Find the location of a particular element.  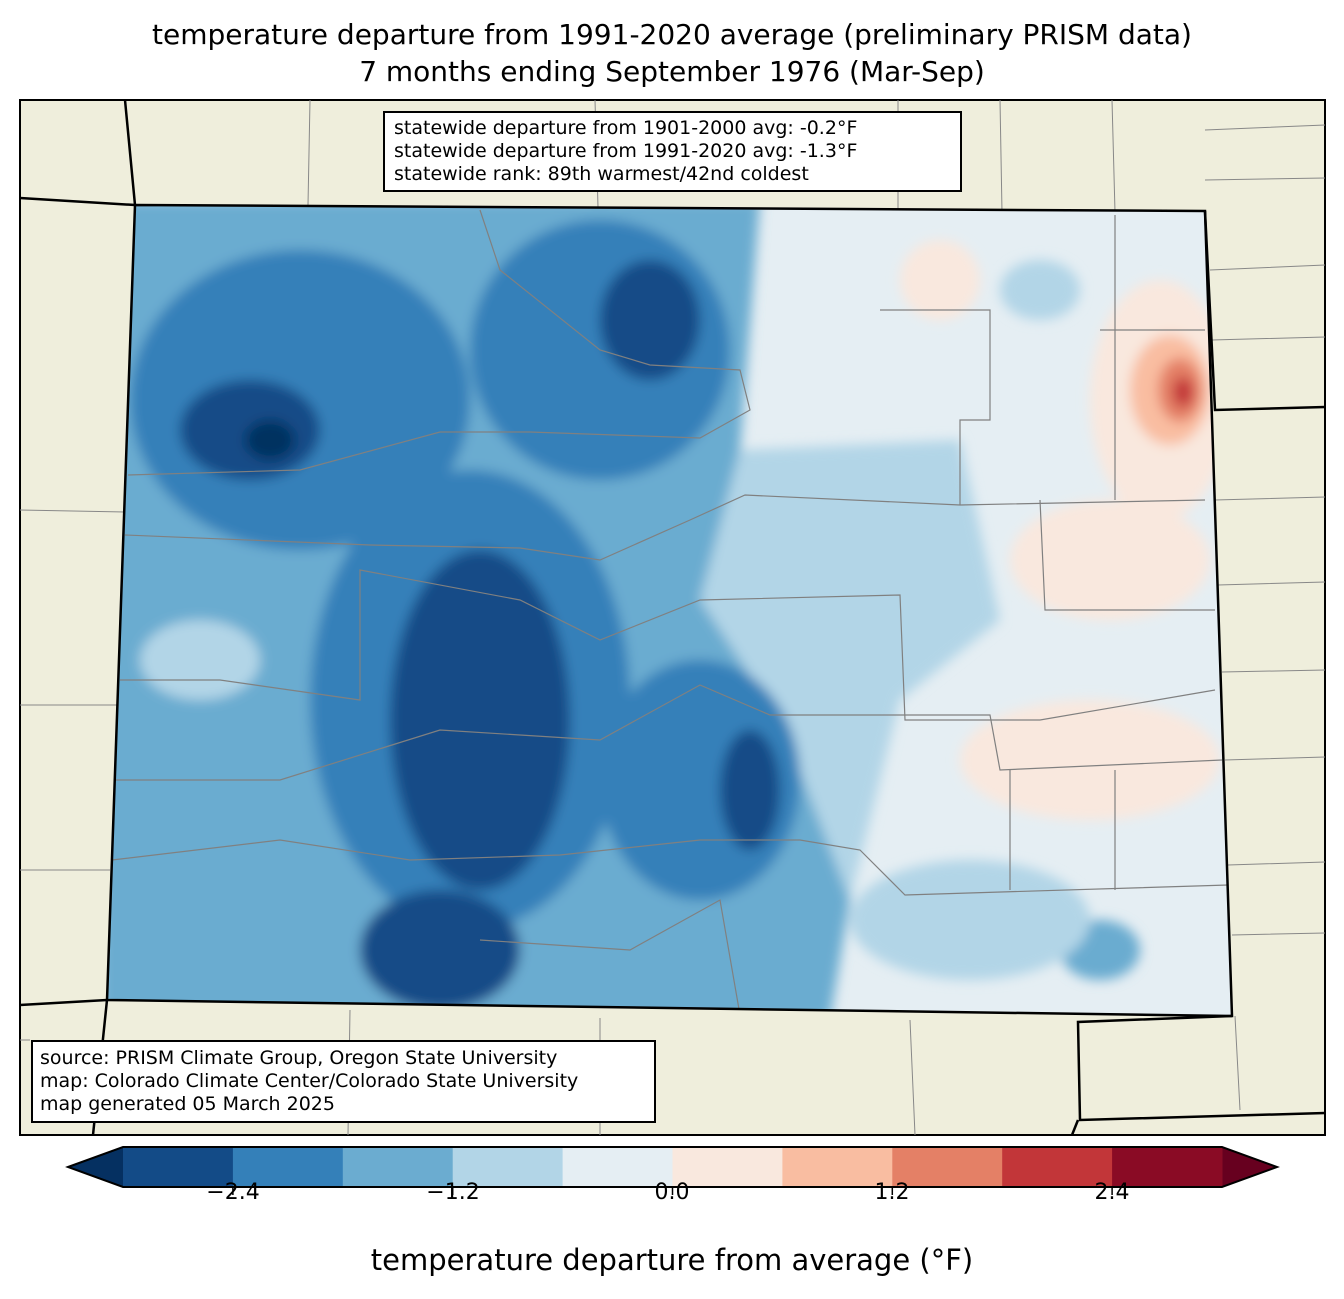

colorbar-extend-low is located at coordinates (95, 1167).